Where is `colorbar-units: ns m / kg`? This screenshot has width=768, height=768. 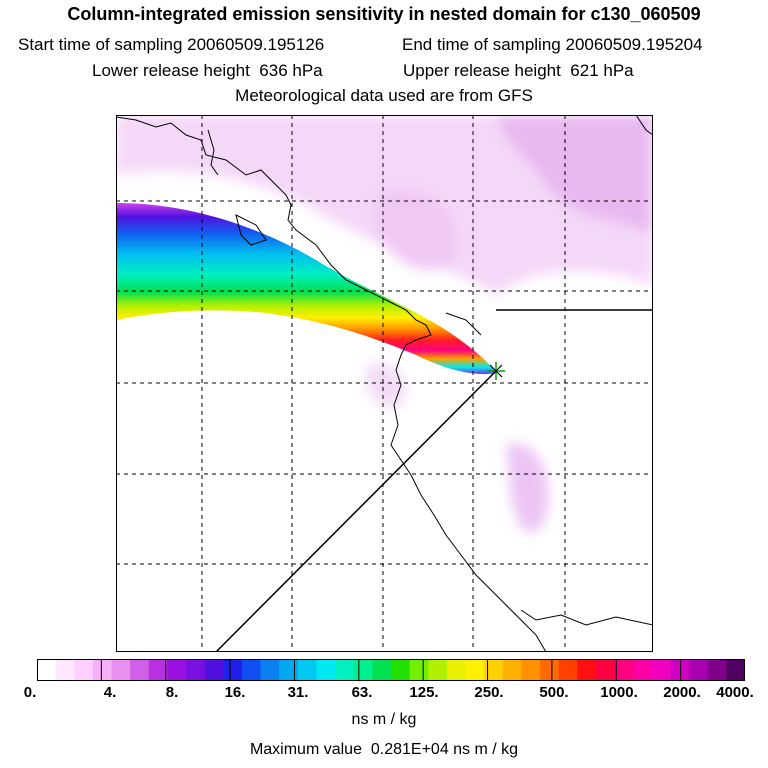 colorbar-units: ns m / kg is located at coordinates (384, 719).